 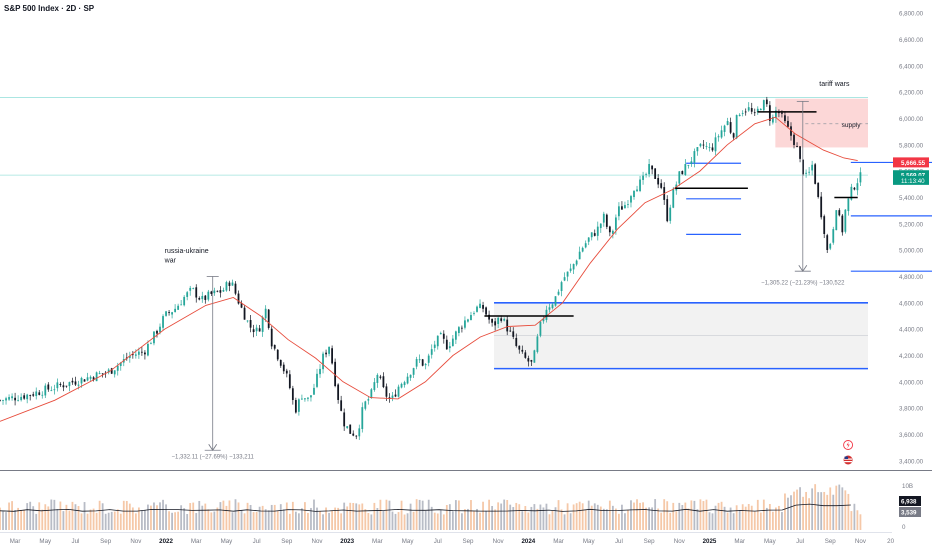 I want to click on y-tick-label: 5,000.00, so click(x=911, y=251).